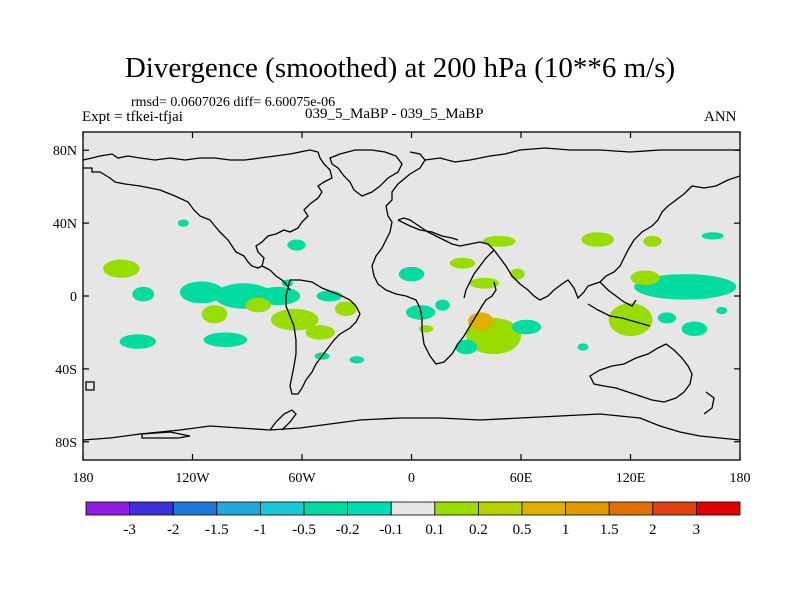 This screenshot has width=800, height=600. Describe the element at coordinates (411, 478) in the screenshot. I see `lon-tick-label: 0` at that location.